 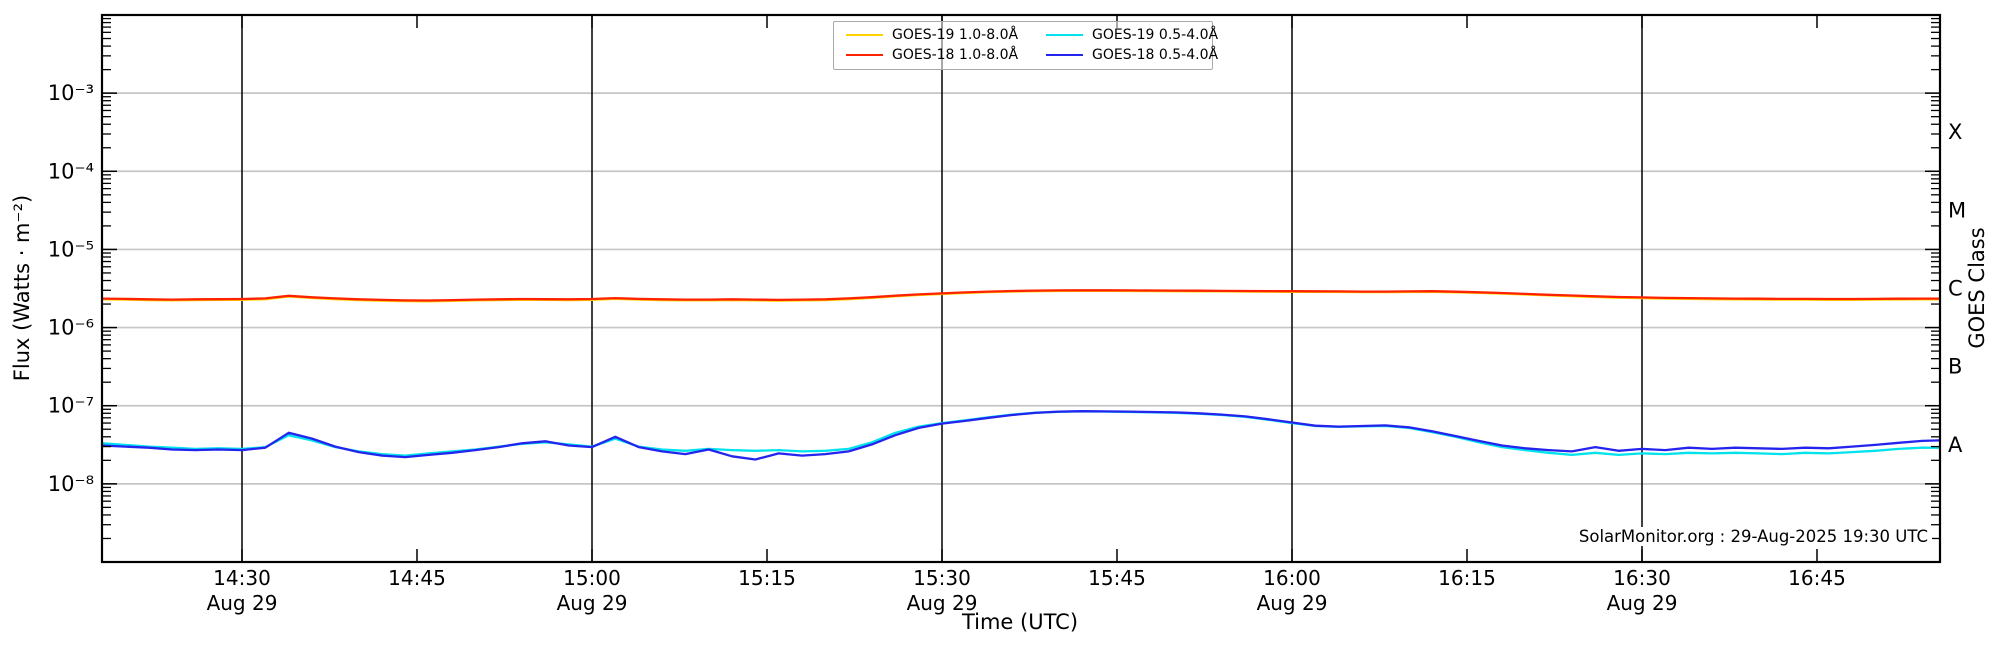 What do you see at coordinates (71, 406) in the screenshot?
I see `flux-tick-label: 10⁻⁷` at bounding box center [71, 406].